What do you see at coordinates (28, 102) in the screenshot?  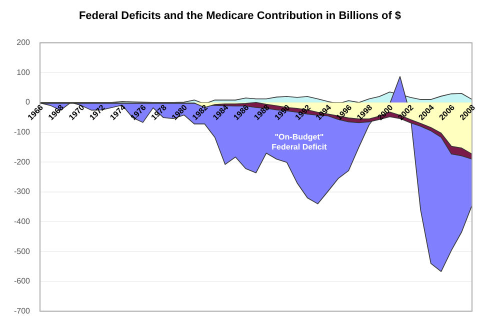 I see `y-tick-label: 0` at bounding box center [28, 102].